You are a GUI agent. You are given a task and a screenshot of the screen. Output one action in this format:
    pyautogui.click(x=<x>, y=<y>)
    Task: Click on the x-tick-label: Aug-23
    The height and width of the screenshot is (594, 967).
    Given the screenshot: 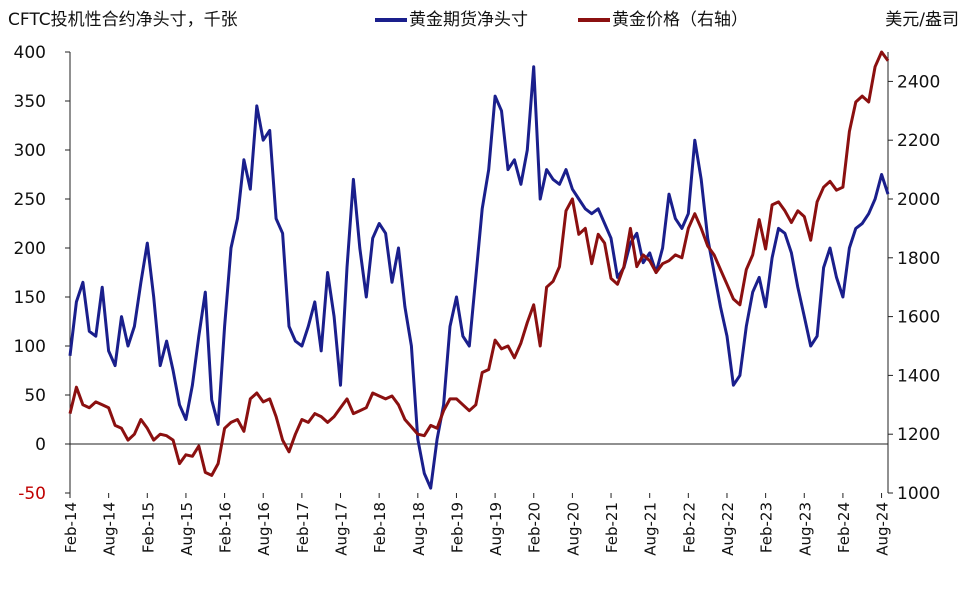 What is the action you would take?
    pyautogui.click(x=805, y=529)
    